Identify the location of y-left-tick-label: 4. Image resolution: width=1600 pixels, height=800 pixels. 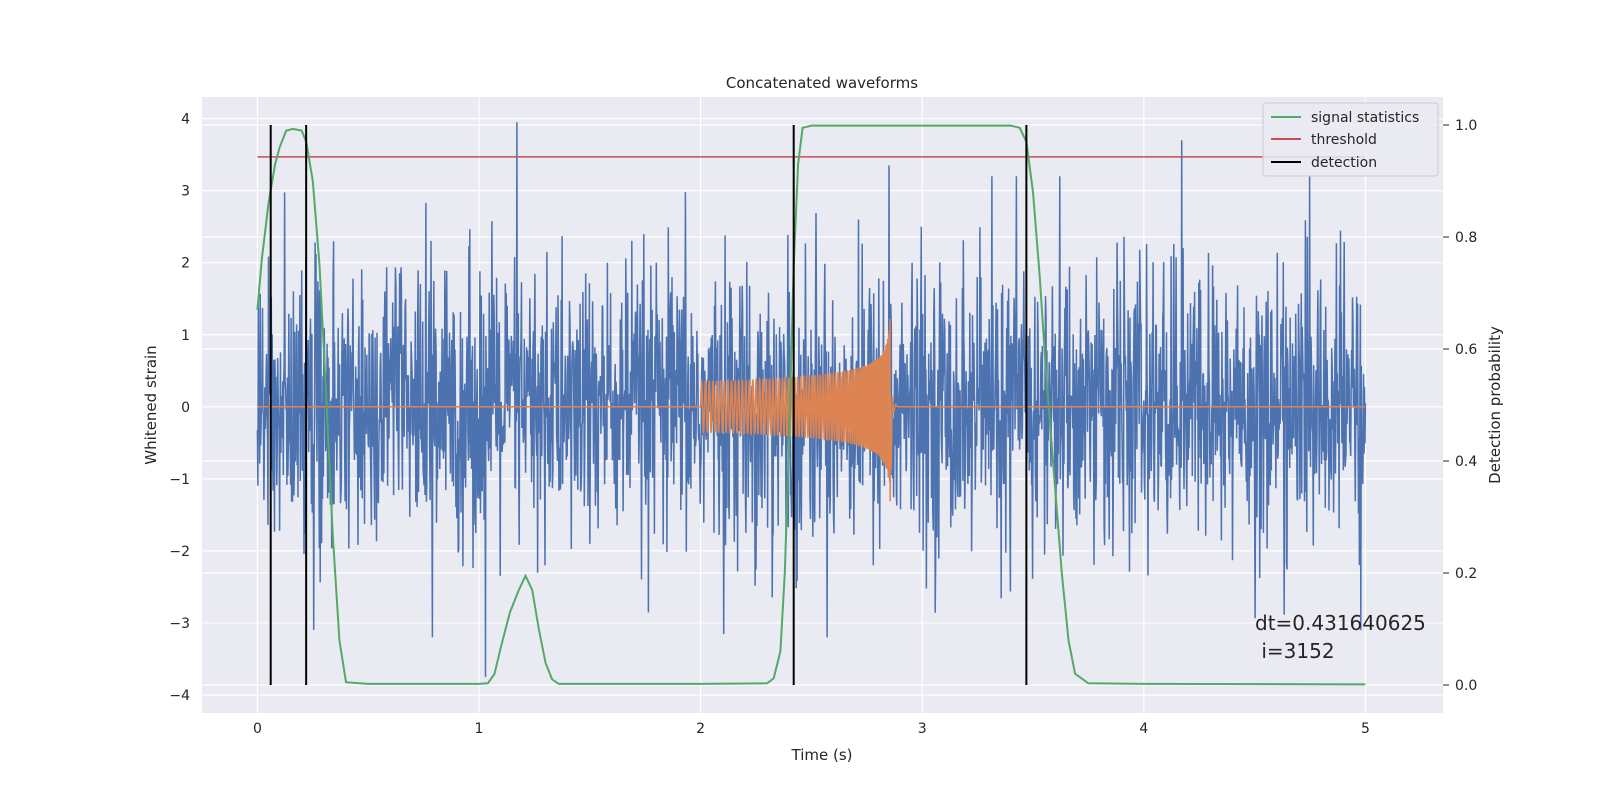
(185, 120).